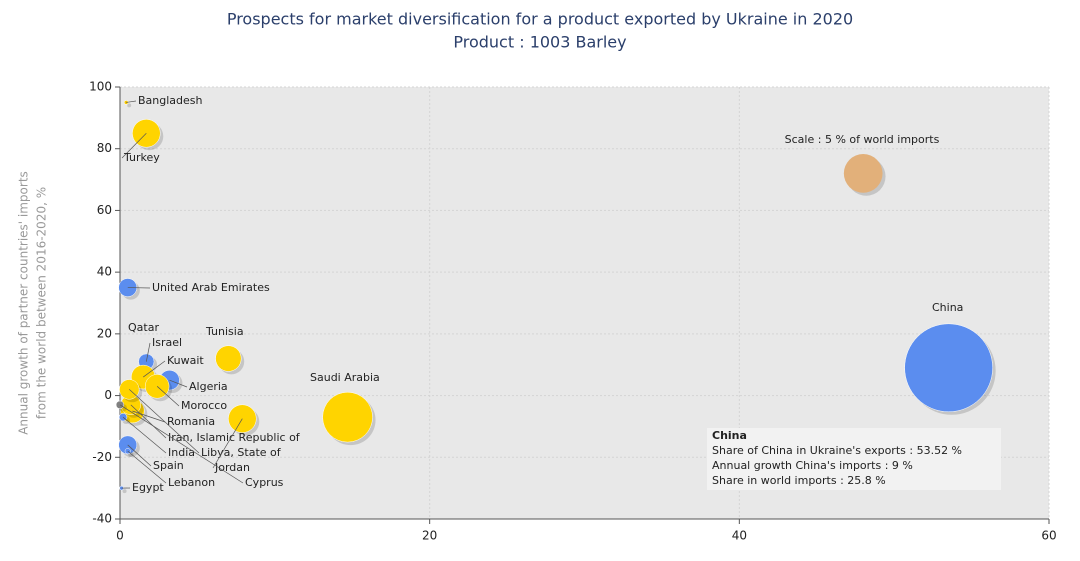 The height and width of the screenshot is (561, 1080). What do you see at coordinates (739, 536) in the screenshot?
I see `x-tick-label: 40` at bounding box center [739, 536].